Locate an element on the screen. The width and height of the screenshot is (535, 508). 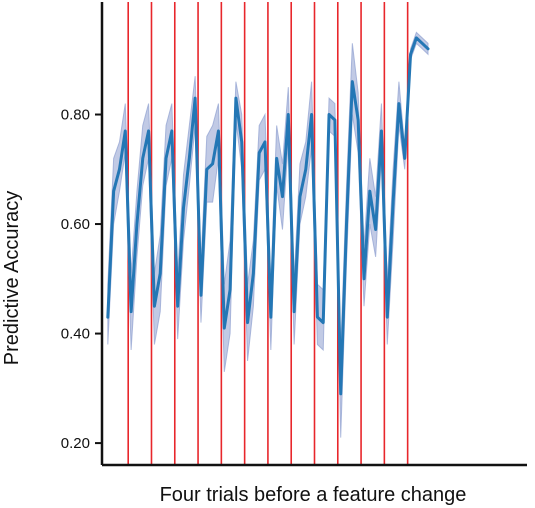
y-tick-label-0.40: 0.40 is located at coordinates (75, 334).